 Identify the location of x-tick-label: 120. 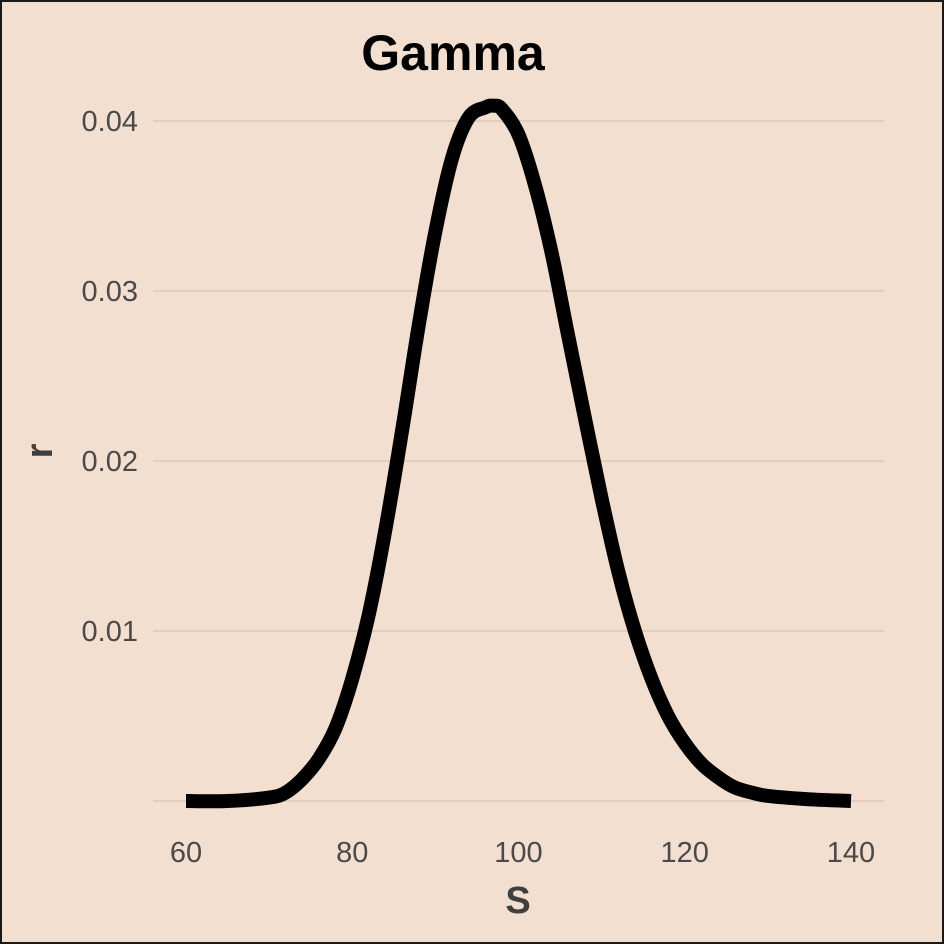
(685, 853).